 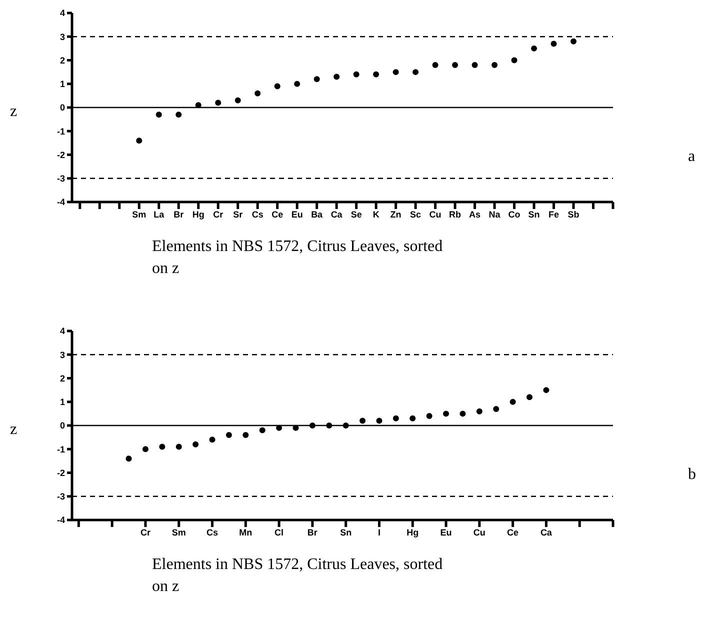 What do you see at coordinates (514, 214) in the screenshot?
I see `x-tick-label: Co` at bounding box center [514, 214].